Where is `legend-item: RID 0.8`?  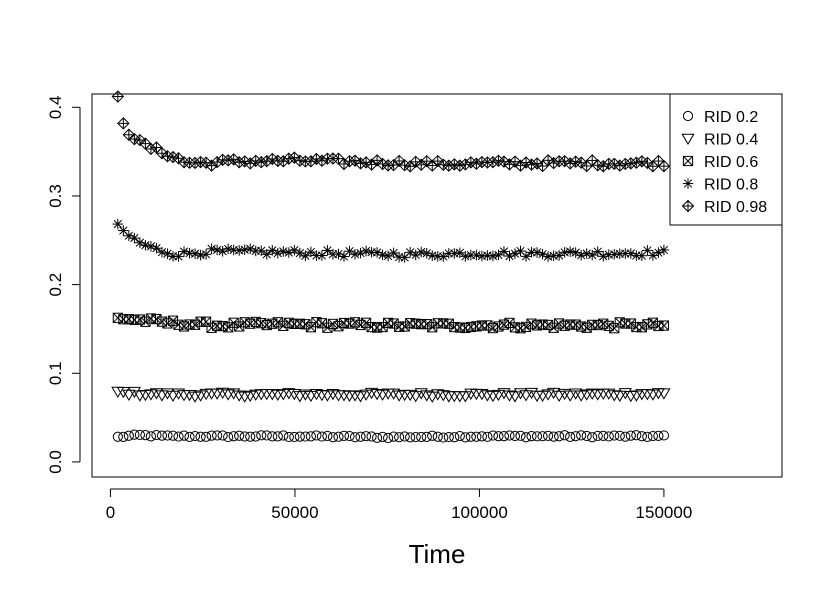 legend-item: RID 0.8 is located at coordinates (720, 185).